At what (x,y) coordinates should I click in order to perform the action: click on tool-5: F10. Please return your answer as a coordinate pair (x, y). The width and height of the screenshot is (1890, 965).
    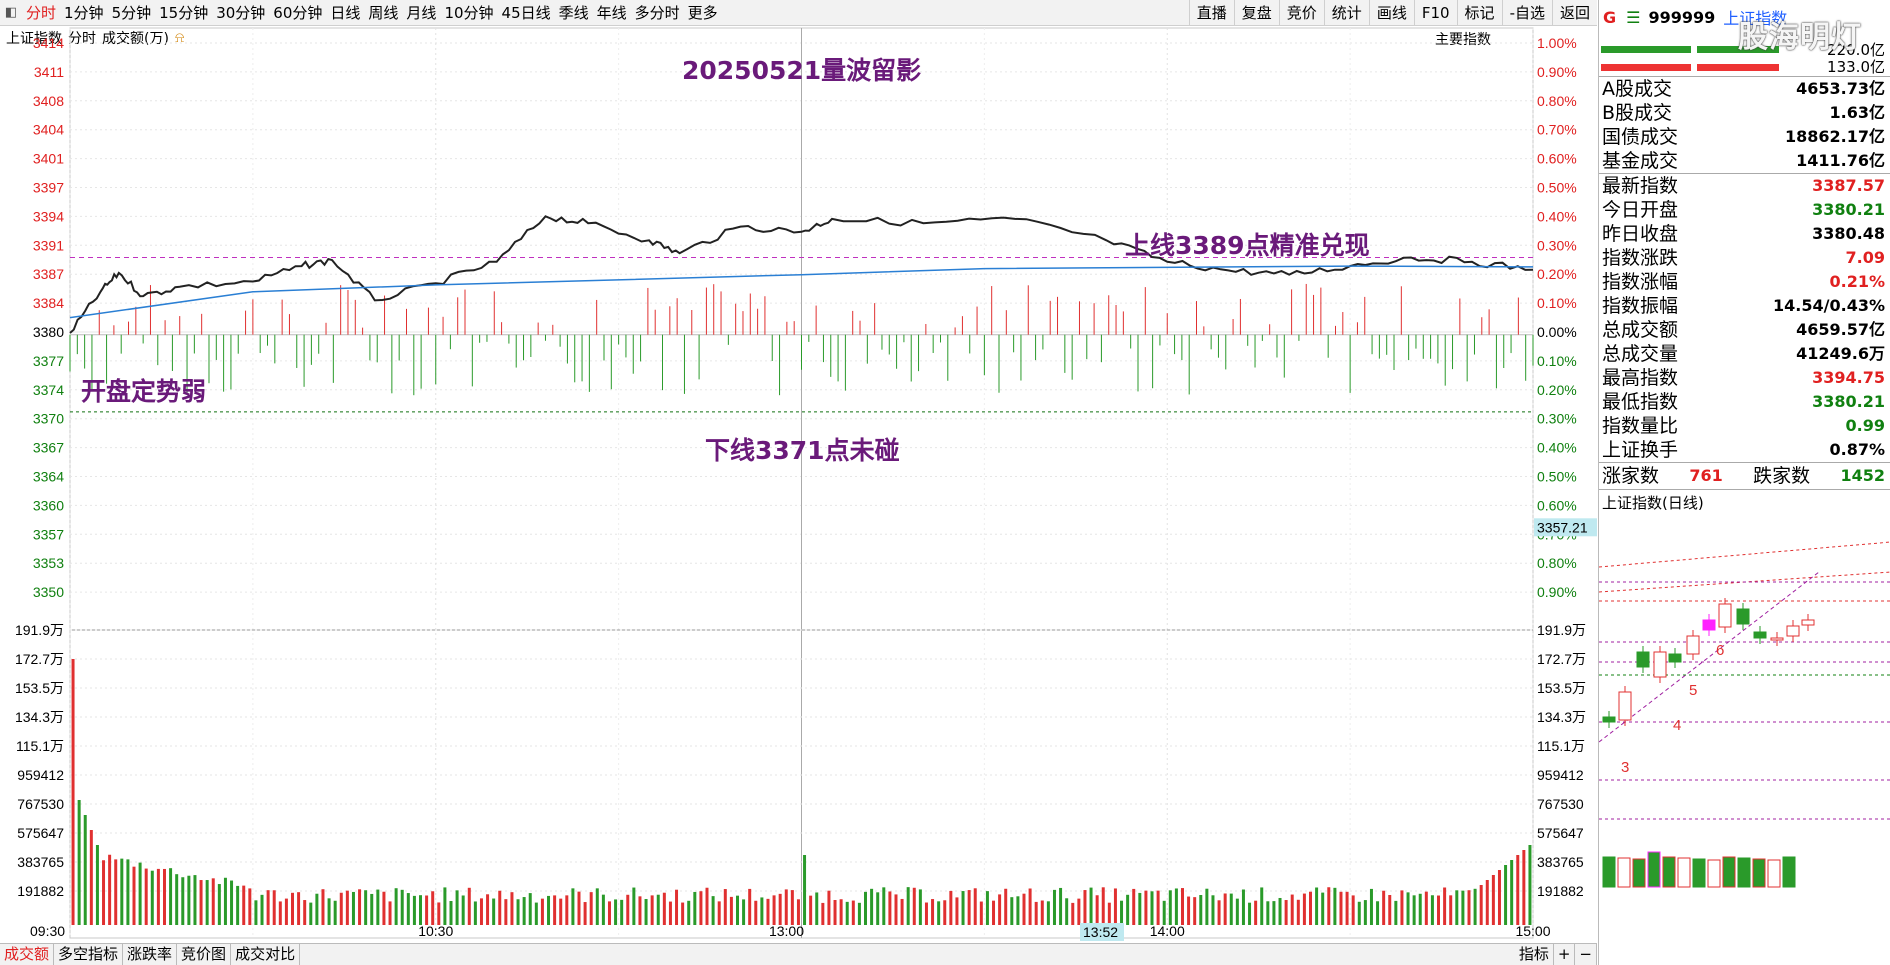
    Looking at the image, I should click on (1435, 13).